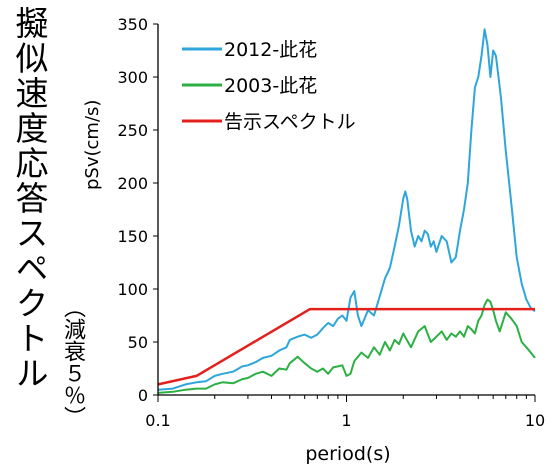 Image resolution: width=552 pixels, height=468 pixels. I want to click on figure-title: 擬似速度応答スペクトル, so click(29, 198).